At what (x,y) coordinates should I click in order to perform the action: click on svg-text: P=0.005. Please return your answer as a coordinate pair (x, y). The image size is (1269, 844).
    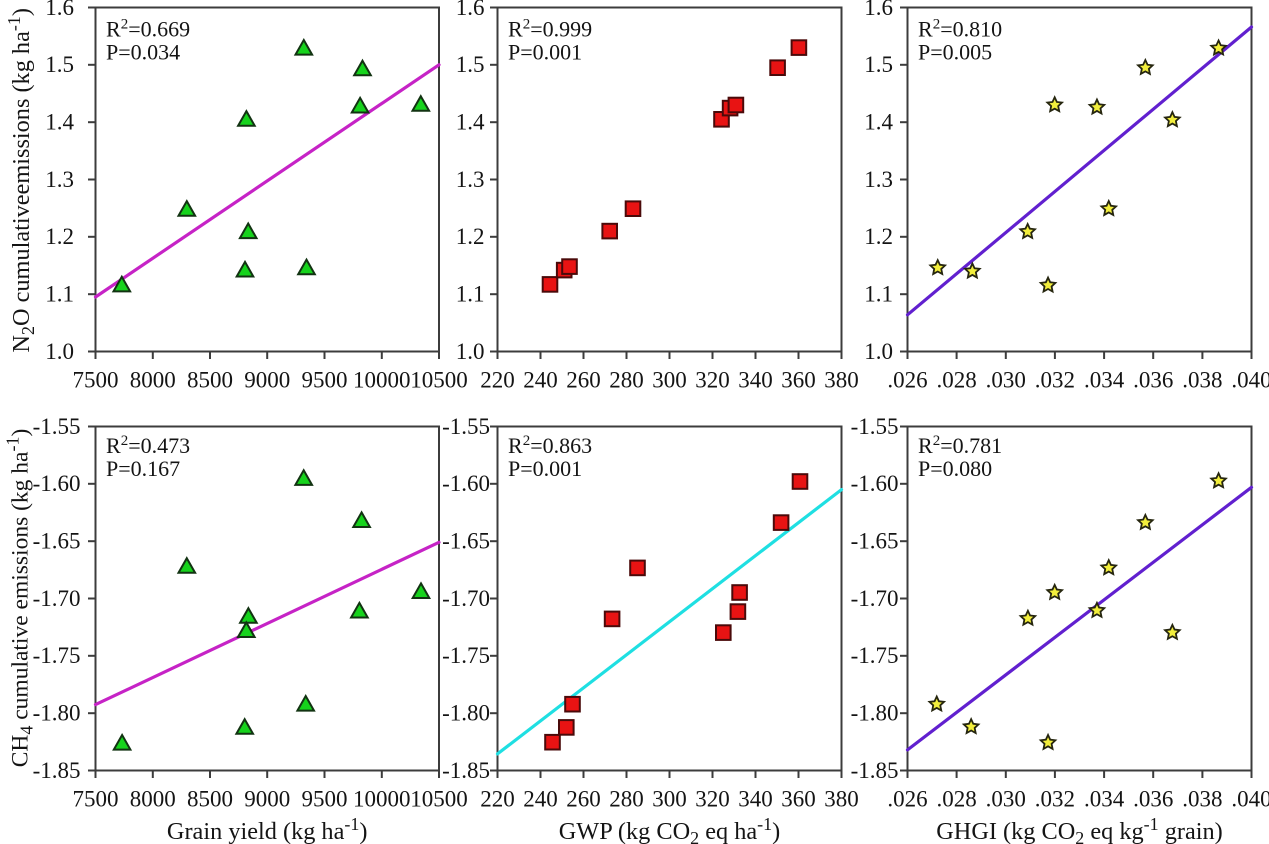
    Looking at the image, I should click on (955, 52).